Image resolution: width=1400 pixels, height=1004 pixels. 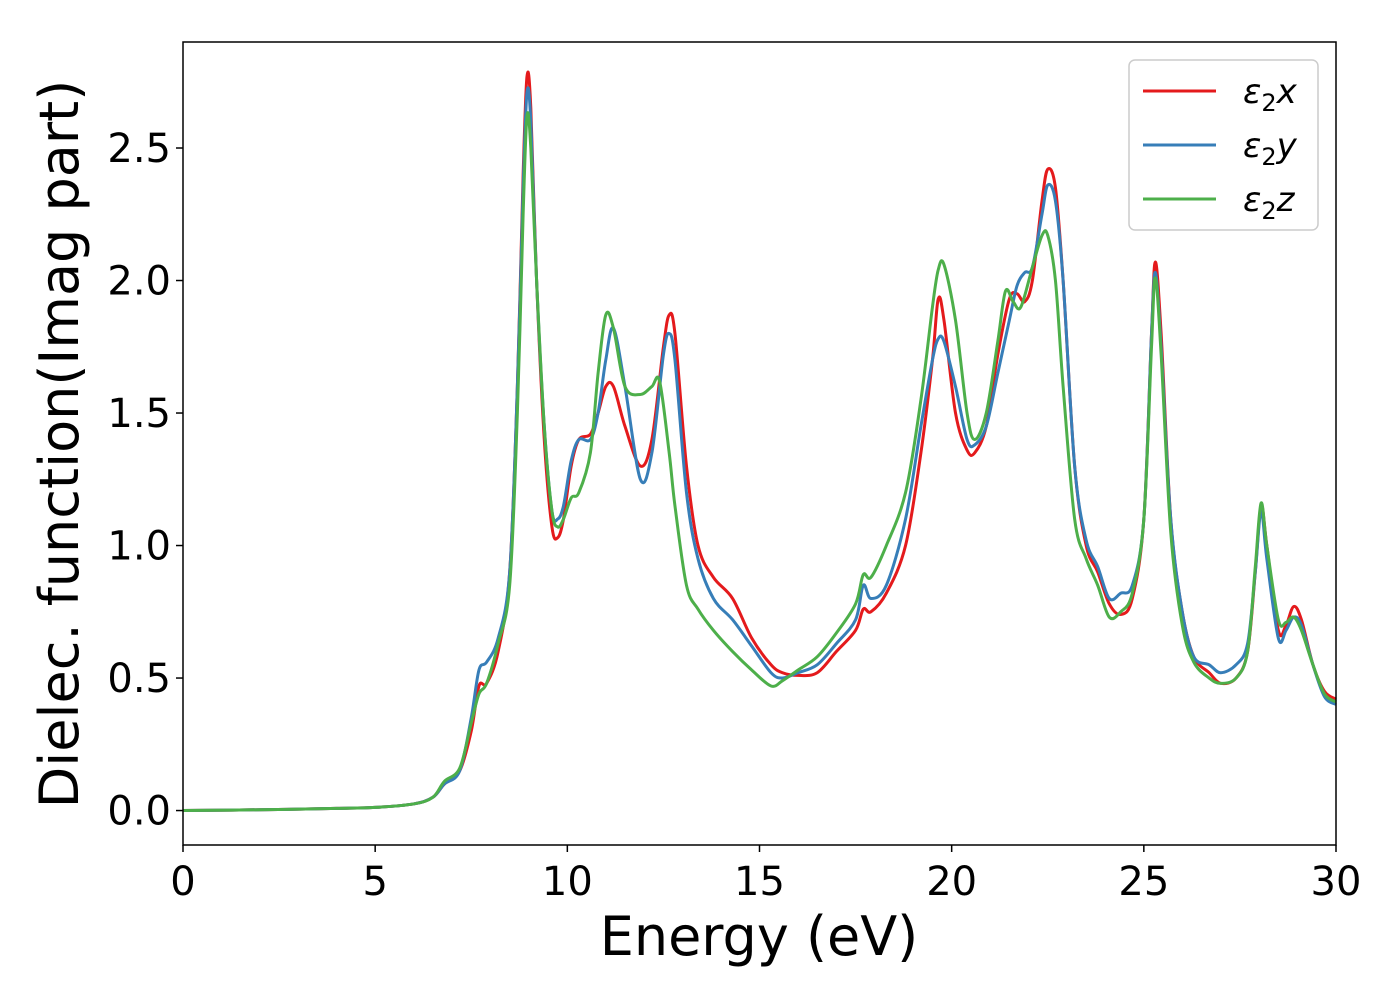 I want to click on legend-label-x: ε2x, so click(x=1270, y=94).